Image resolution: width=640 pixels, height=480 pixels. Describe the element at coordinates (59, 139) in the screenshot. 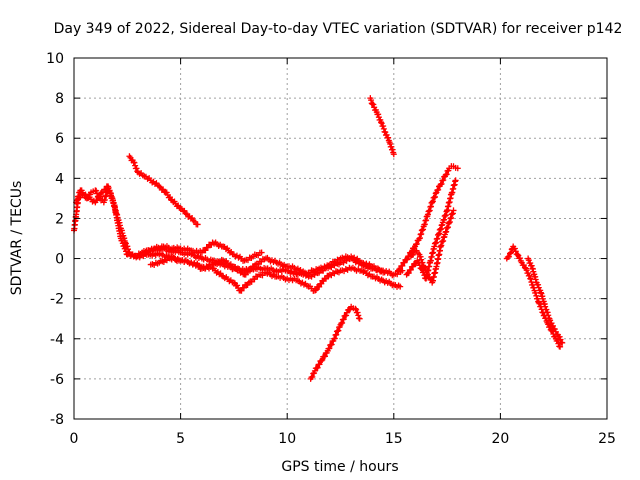

I see `y-tick-label: 6` at that location.